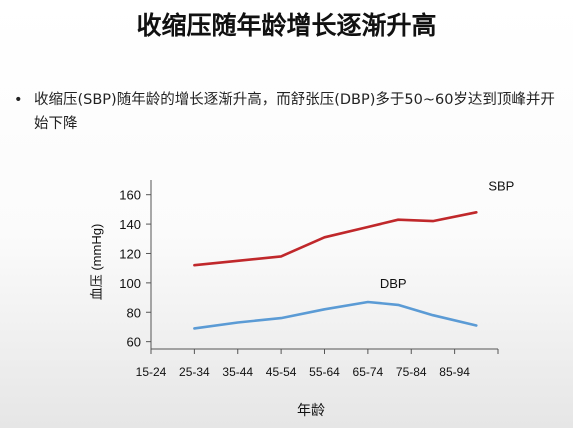 This screenshot has height=428, width=573. I want to click on x-tick-label: 75-84, so click(411, 372).